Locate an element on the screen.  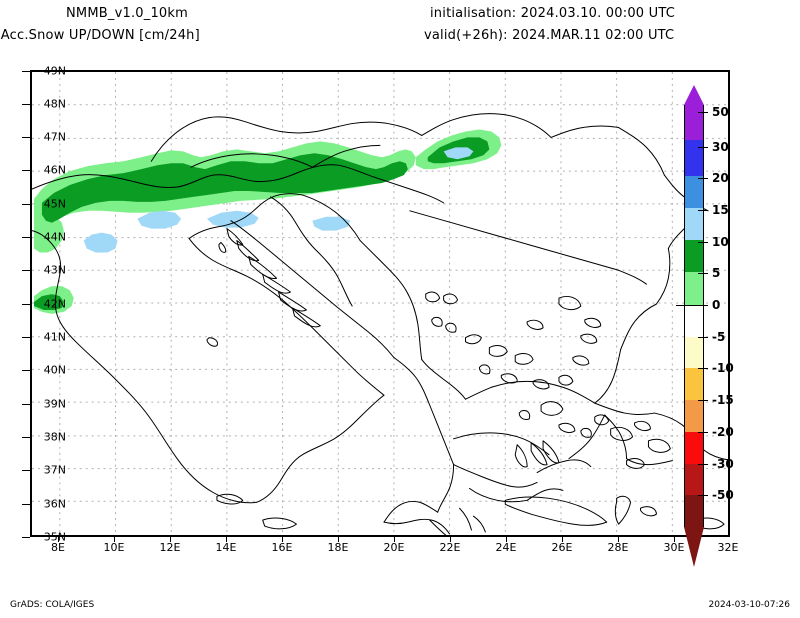
colorbar-label: 15 is located at coordinates (720, 210).